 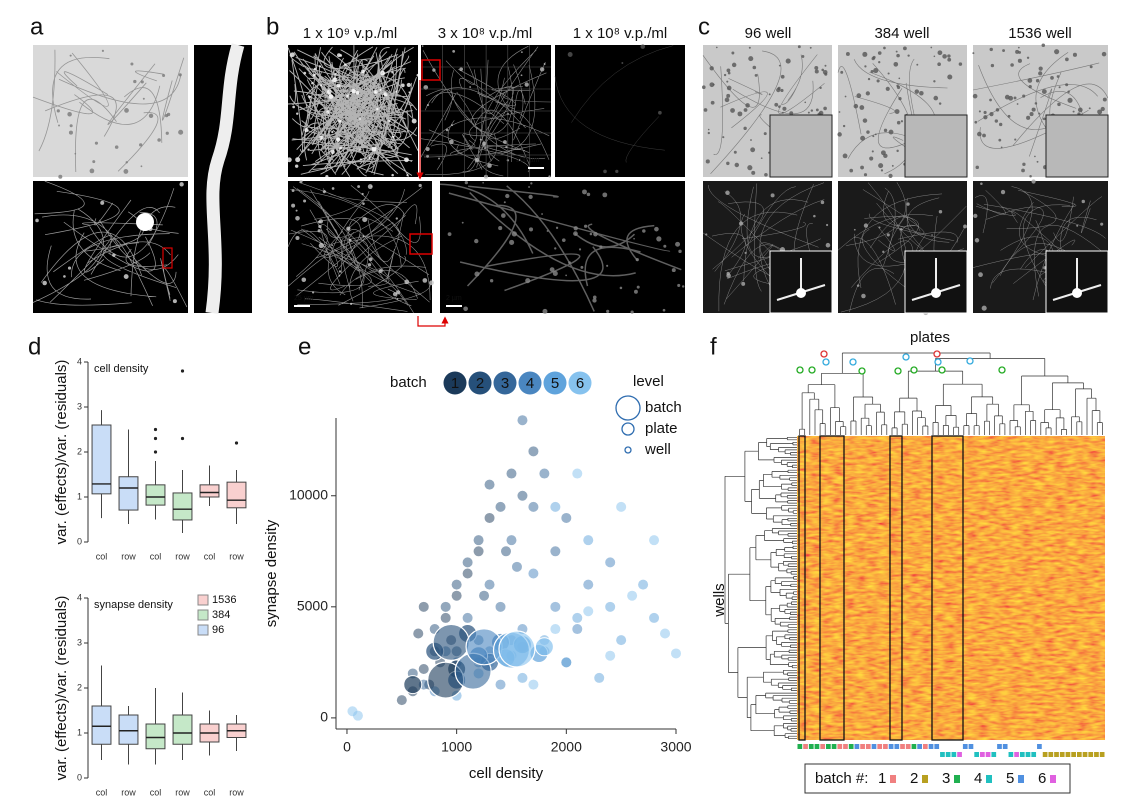 What do you see at coordinates (433, 321) in the screenshot?
I see `arrow` at bounding box center [433, 321].